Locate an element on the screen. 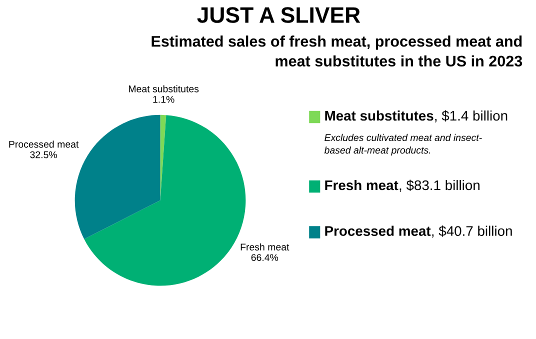 Image resolution: width=536 pixels, height=339 pixels. text: Excludes cultivated meat and insect- based alt-meat products. is located at coordinates (403, 145).